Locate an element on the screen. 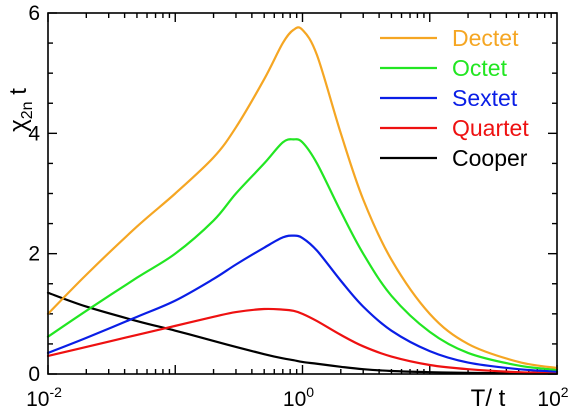 The width and height of the screenshot is (581, 415). y-axis-label: χ2n t is located at coordinates (20, 110).